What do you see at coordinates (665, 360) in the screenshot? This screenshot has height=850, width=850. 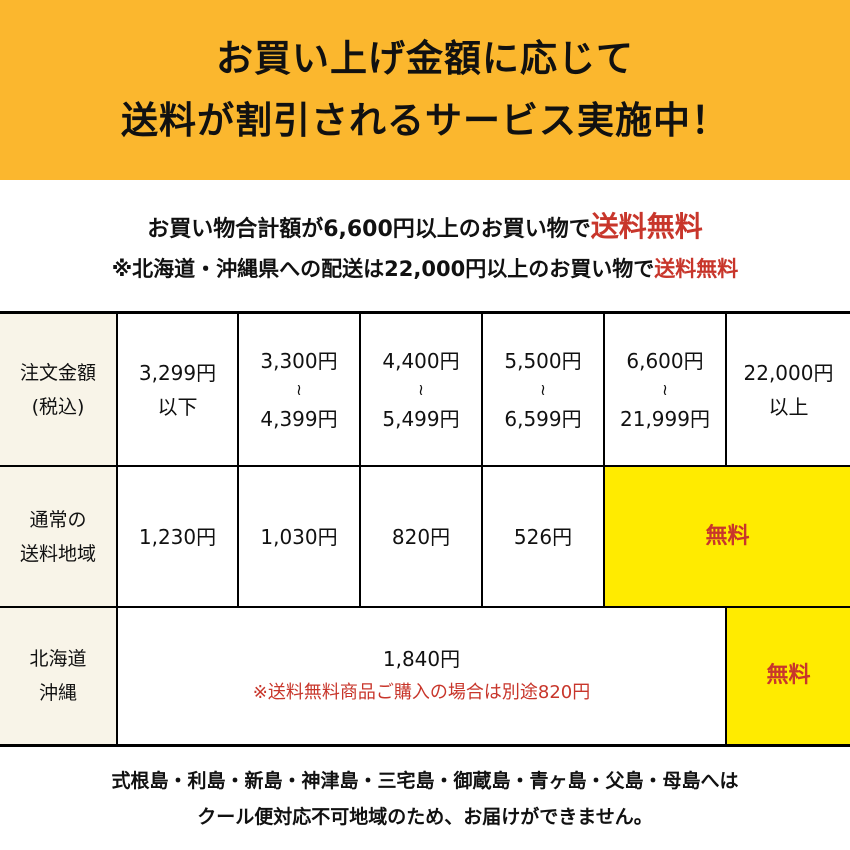 I see `tier-from: 6,600円` at bounding box center [665, 360].